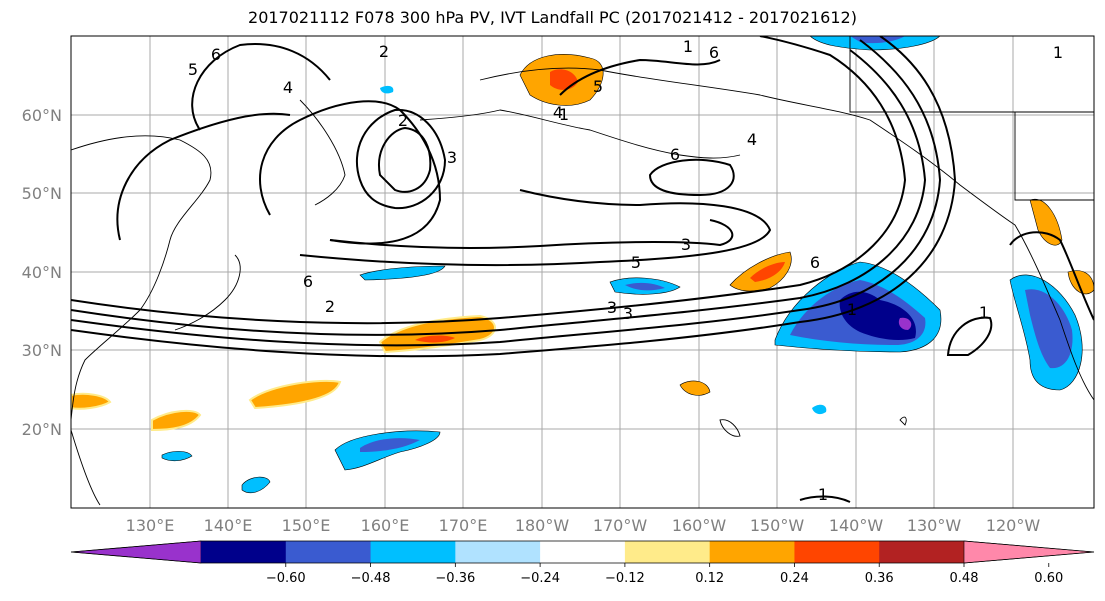 This screenshot has height=601, width=1105. I want to click on lon-label: 140°E, so click(228, 525).